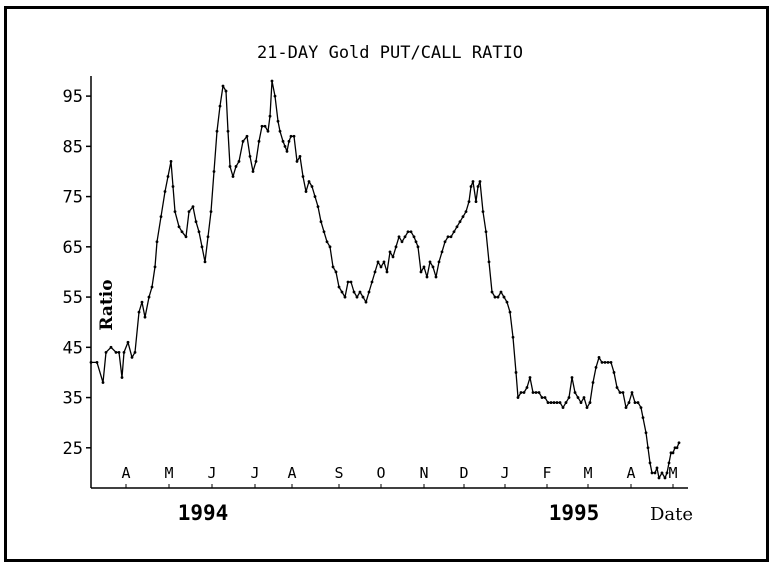 This screenshot has height=569, width=775. What do you see at coordinates (73, 248) in the screenshot?
I see `y-tick-label: 65` at bounding box center [73, 248].